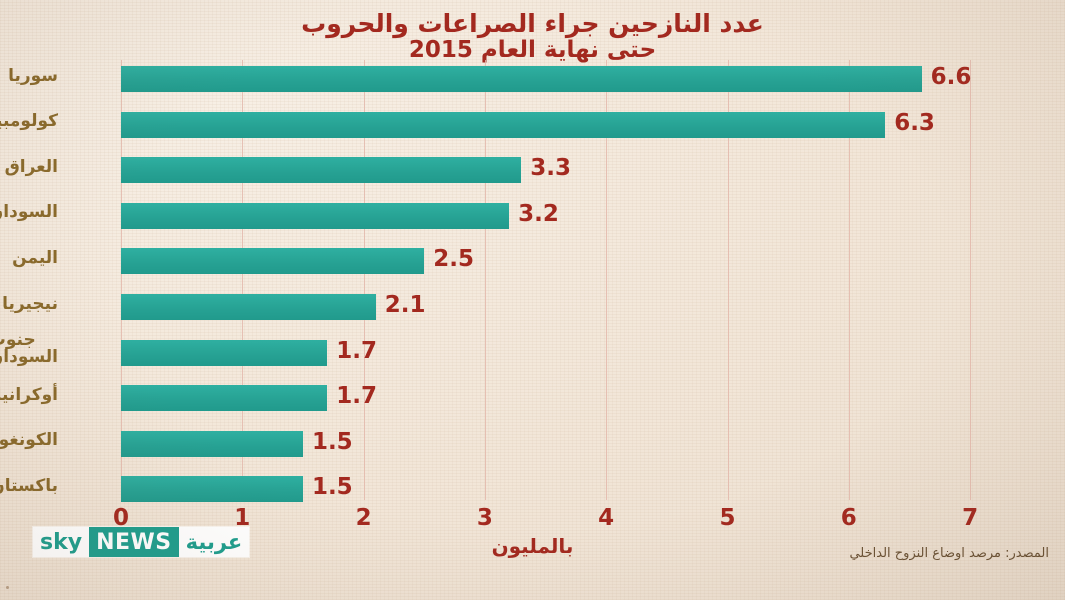 Image resolution: width=1065 pixels, height=600 pixels. I want to click on category-label-line: جنوب, so click(18, 339).